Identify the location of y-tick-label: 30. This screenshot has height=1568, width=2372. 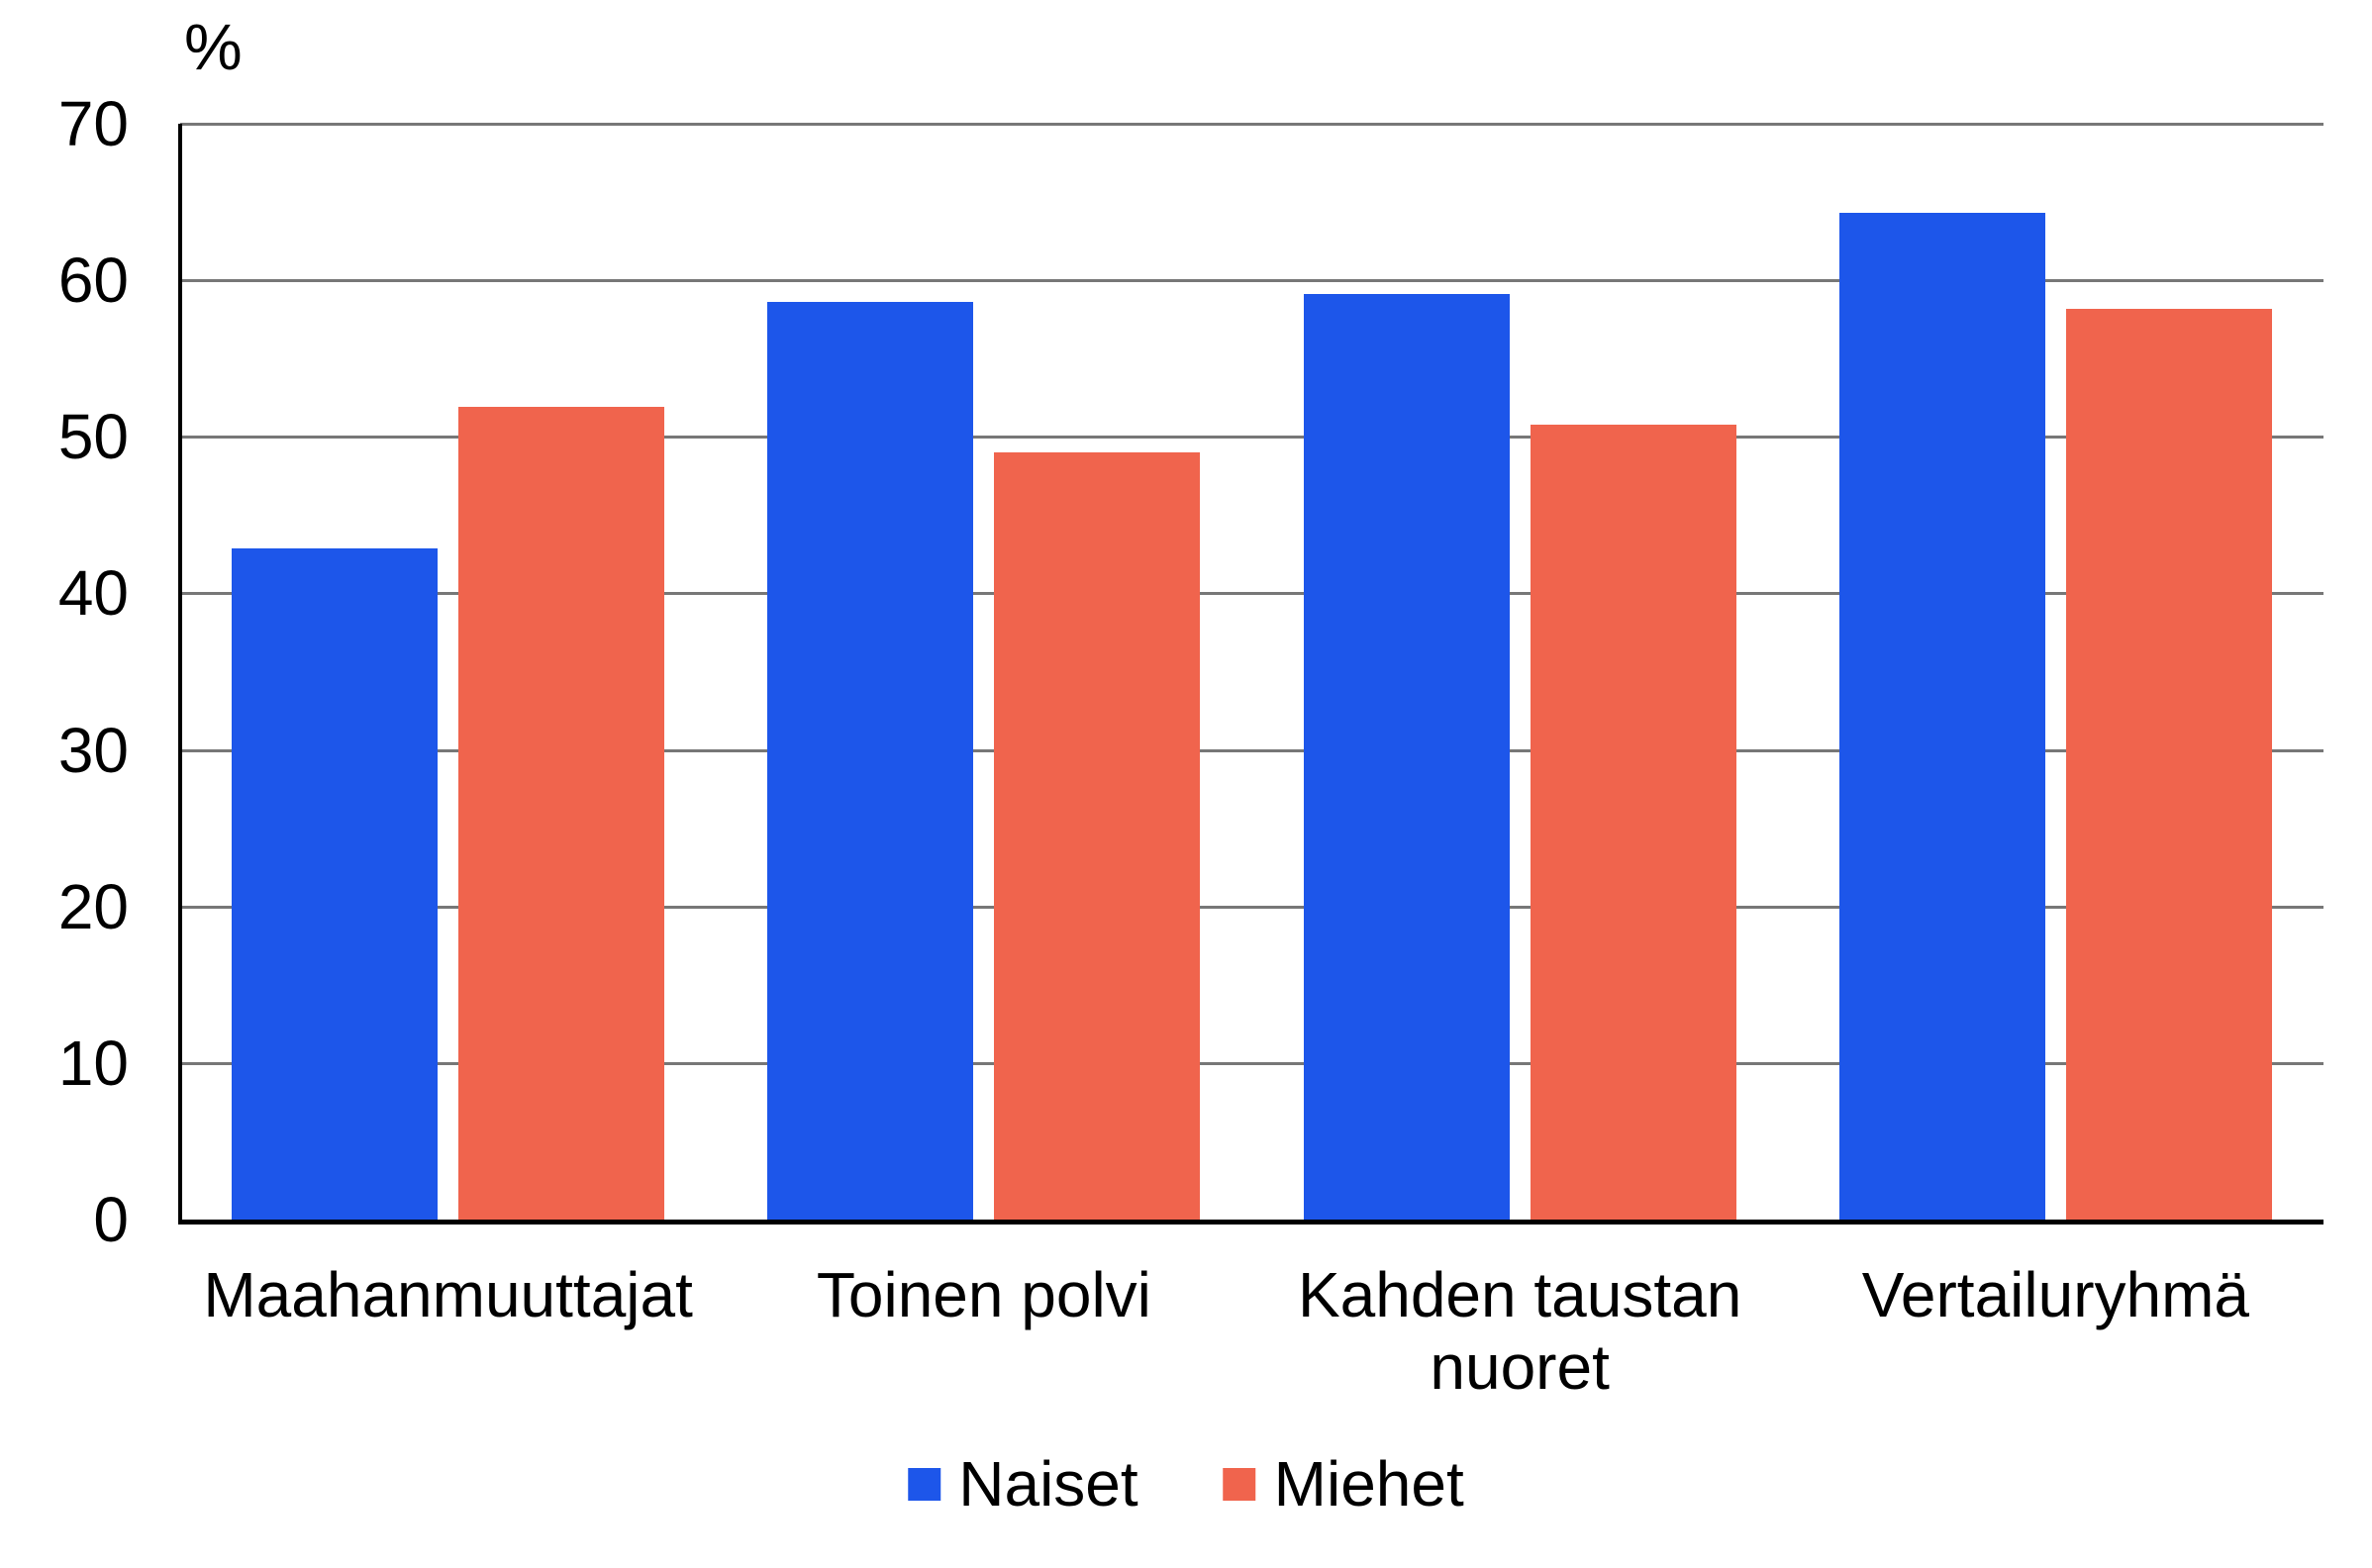
(93, 750).